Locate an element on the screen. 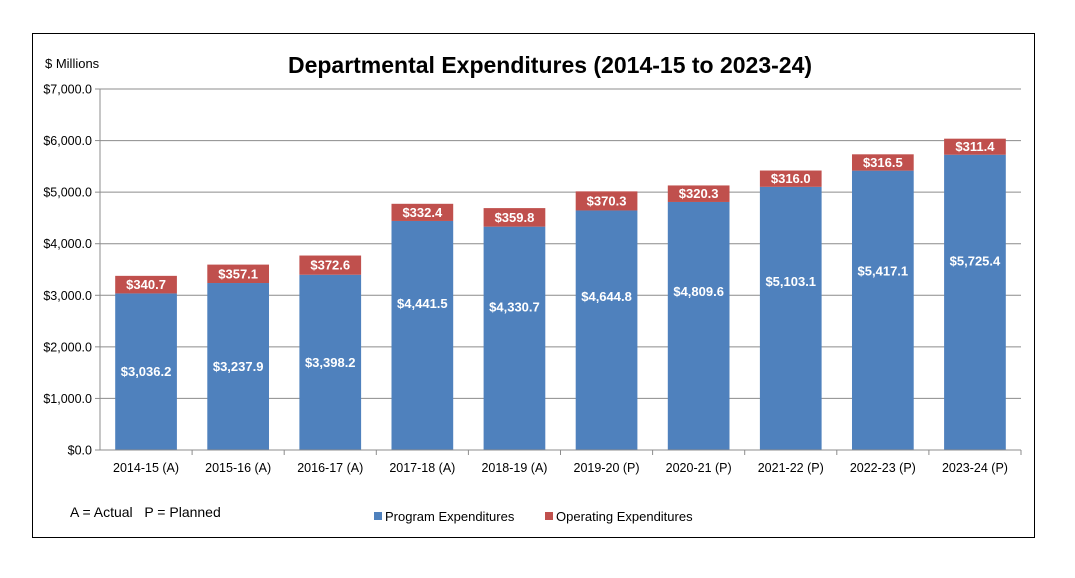  y-tick-label: $0.0 is located at coordinates (80, 451).